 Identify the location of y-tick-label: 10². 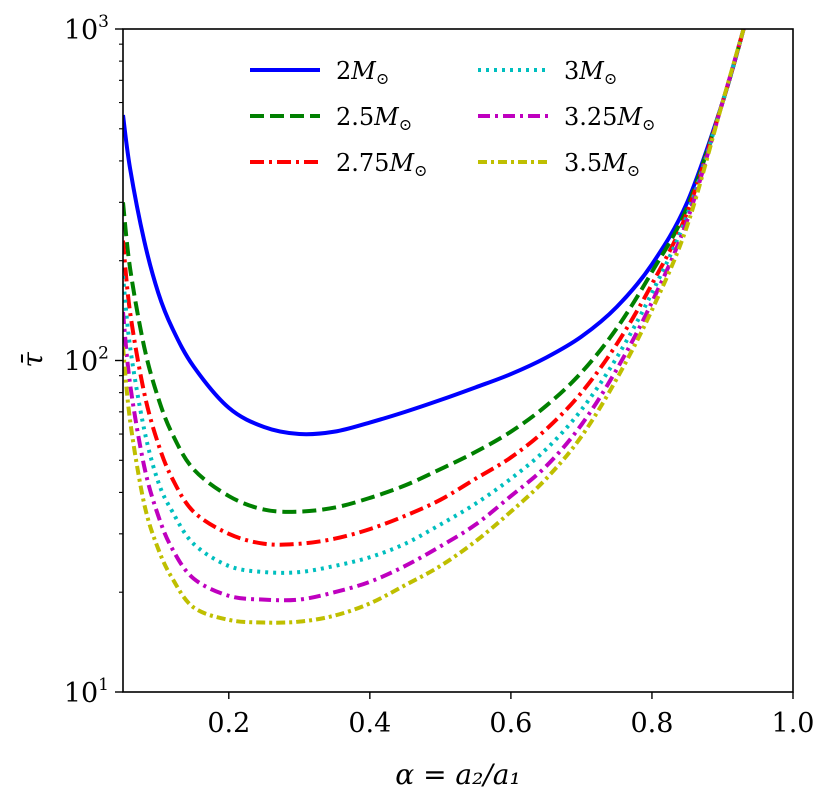
(86, 361).